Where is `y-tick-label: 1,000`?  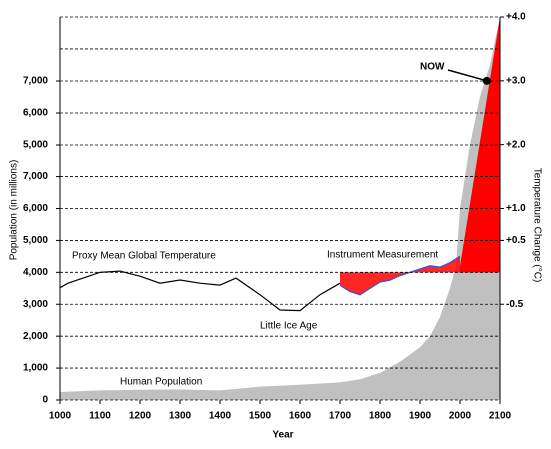
y-tick-label: 1,000 is located at coordinates (35, 368).